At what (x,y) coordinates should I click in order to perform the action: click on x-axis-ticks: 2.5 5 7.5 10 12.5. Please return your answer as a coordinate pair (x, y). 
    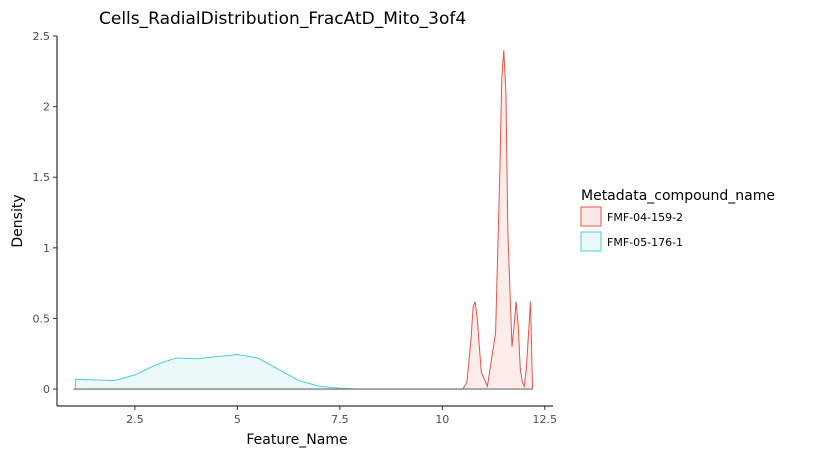
    Looking at the image, I should click on (341, 416).